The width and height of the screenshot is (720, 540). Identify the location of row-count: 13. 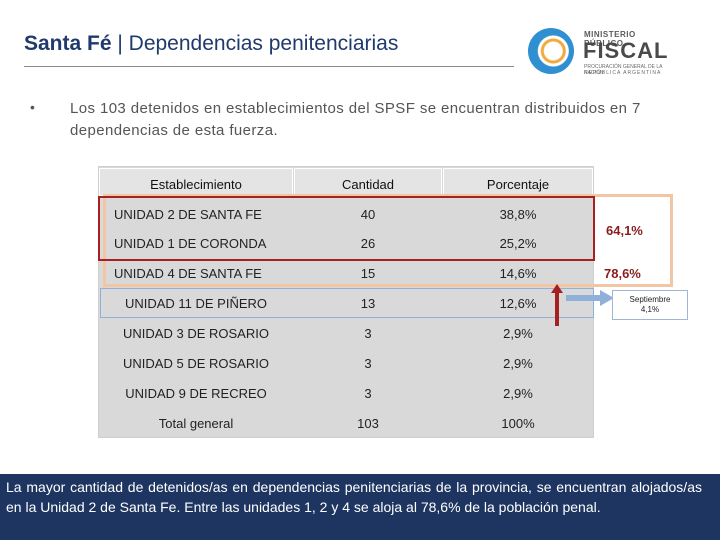
(368, 303).